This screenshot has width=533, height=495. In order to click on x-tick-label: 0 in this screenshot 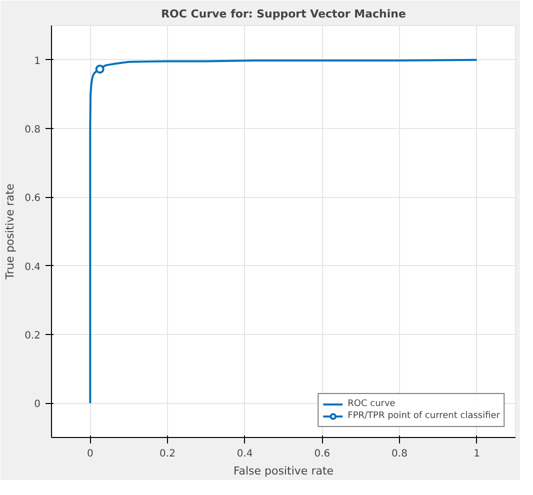, I will do `click(90, 454)`.